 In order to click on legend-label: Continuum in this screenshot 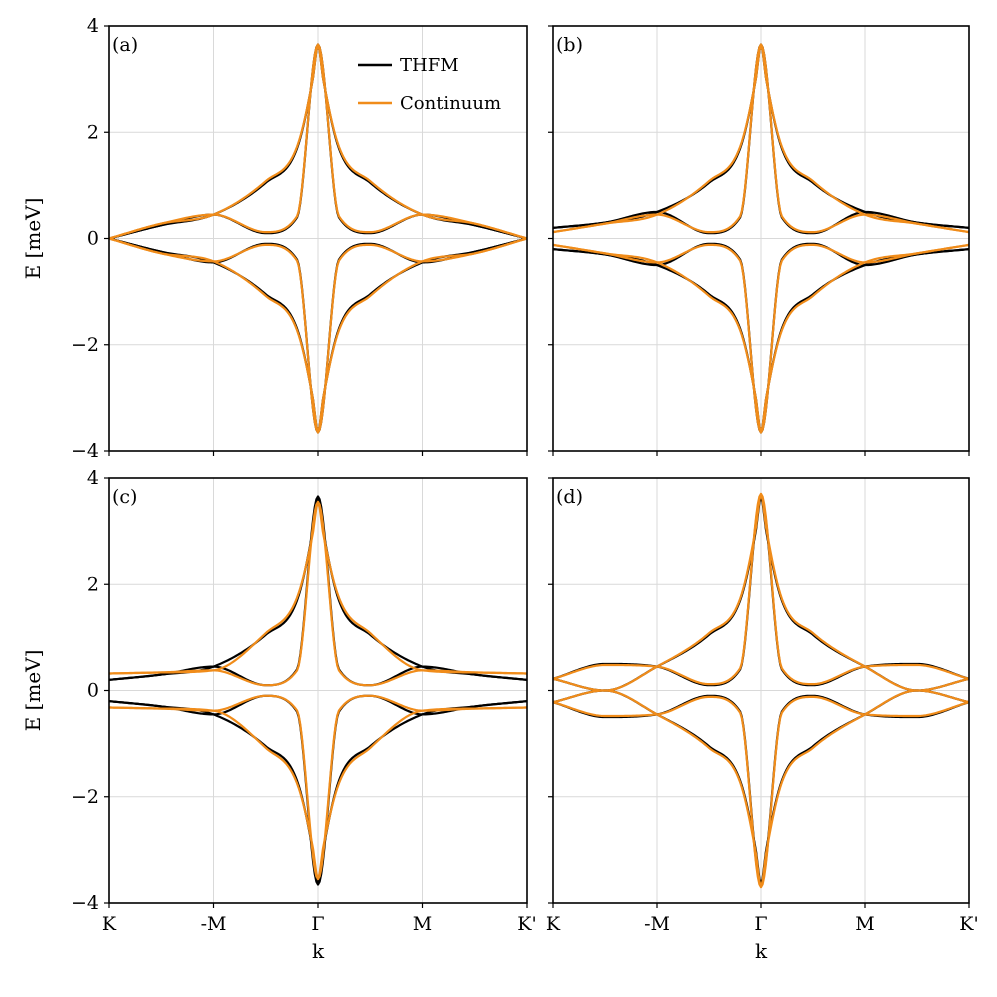, I will do `click(450, 103)`.